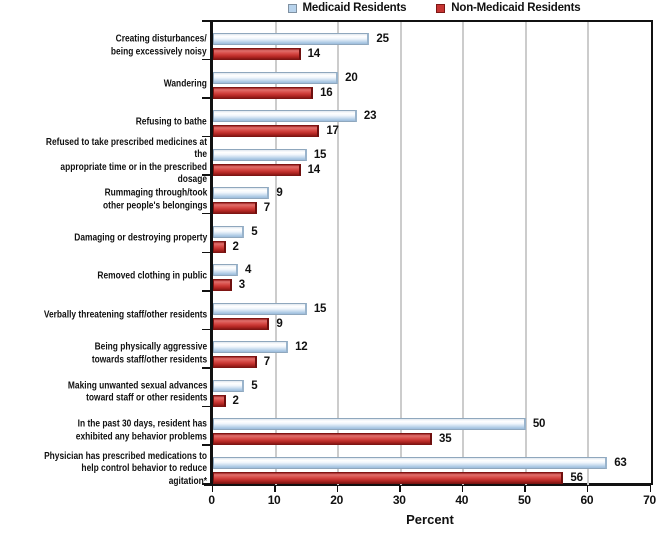  I want to click on legend-item-non-medicaid: Non-Medicaid Residents, so click(508, 8).